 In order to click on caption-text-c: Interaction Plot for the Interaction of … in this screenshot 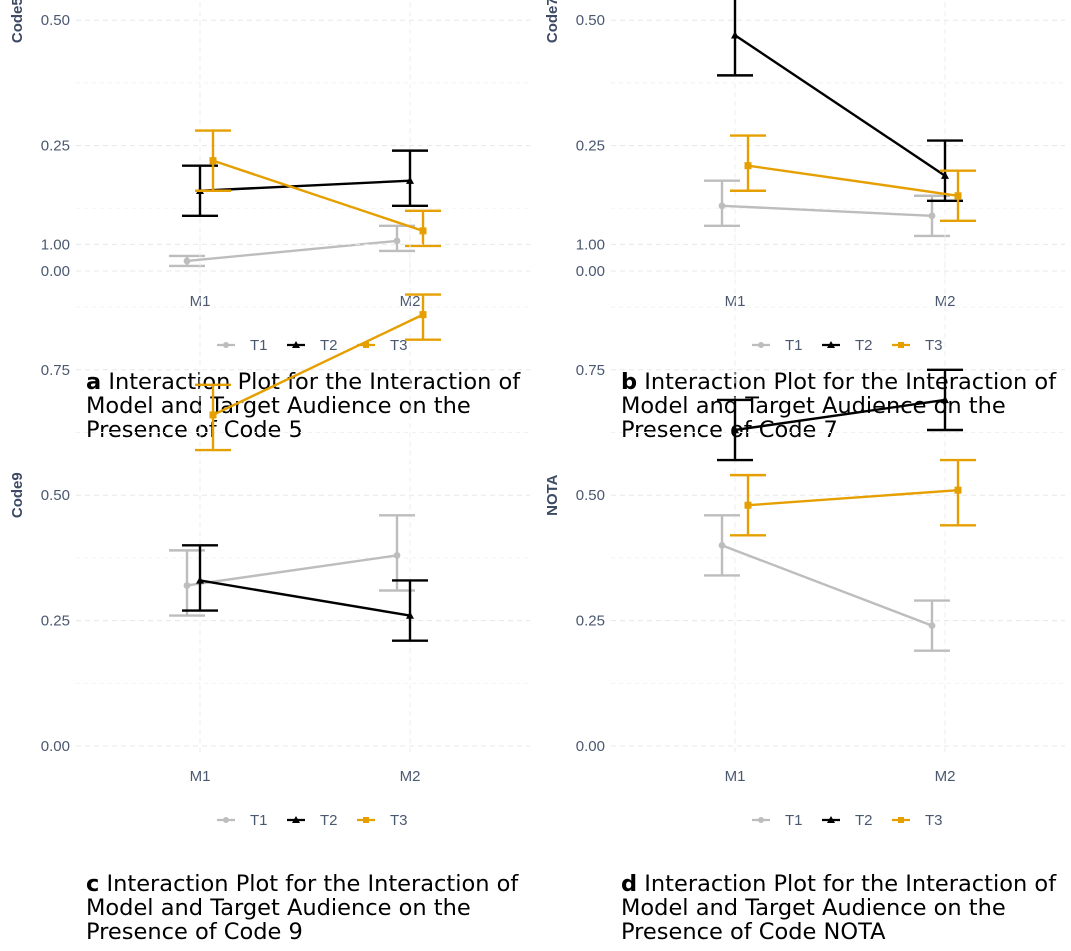, I will do `click(302, 908)`.